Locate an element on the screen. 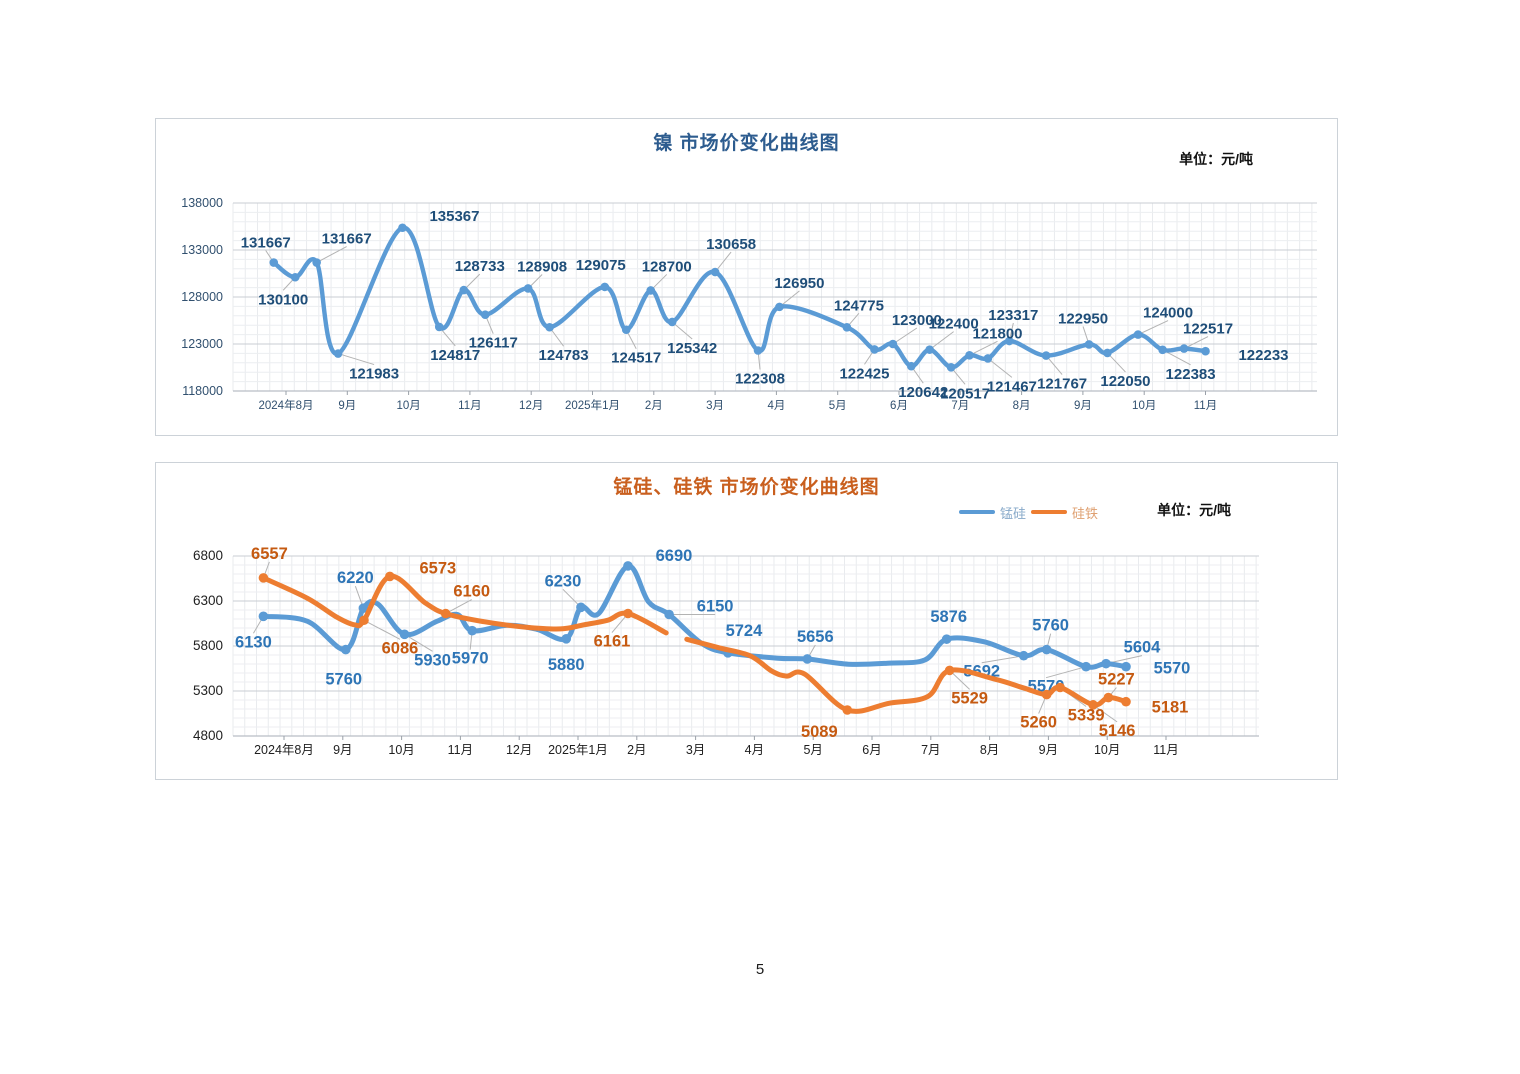  svg-text: 5570 is located at coordinates (1172, 669).